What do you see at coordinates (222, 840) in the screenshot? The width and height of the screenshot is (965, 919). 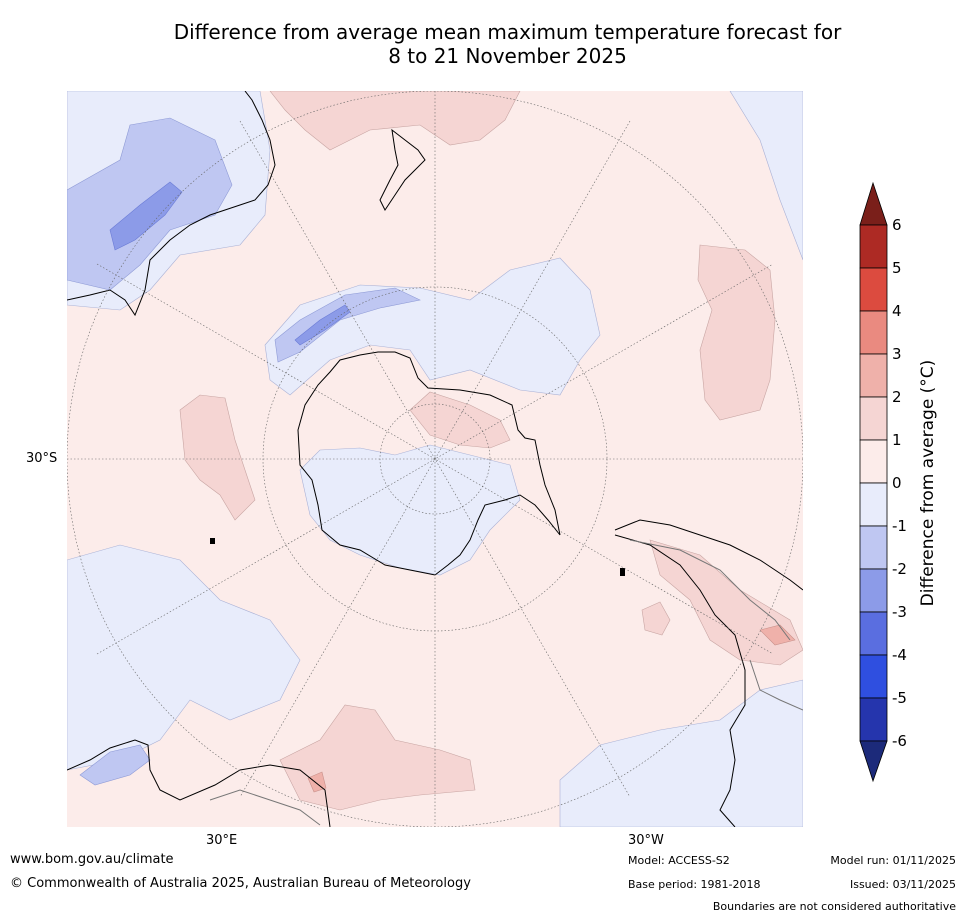 I see `lon-label-30e: 30°E` at bounding box center [222, 840].